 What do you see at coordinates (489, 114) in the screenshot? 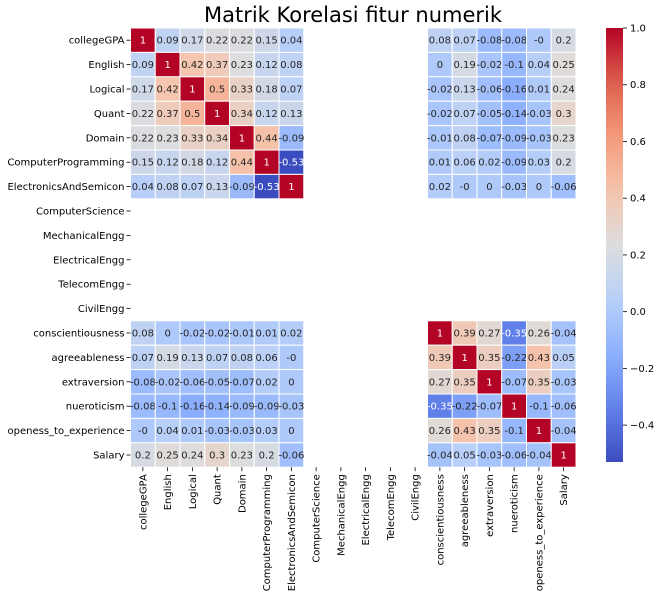
I see `cell-value-label: -0.05` at bounding box center [489, 114].